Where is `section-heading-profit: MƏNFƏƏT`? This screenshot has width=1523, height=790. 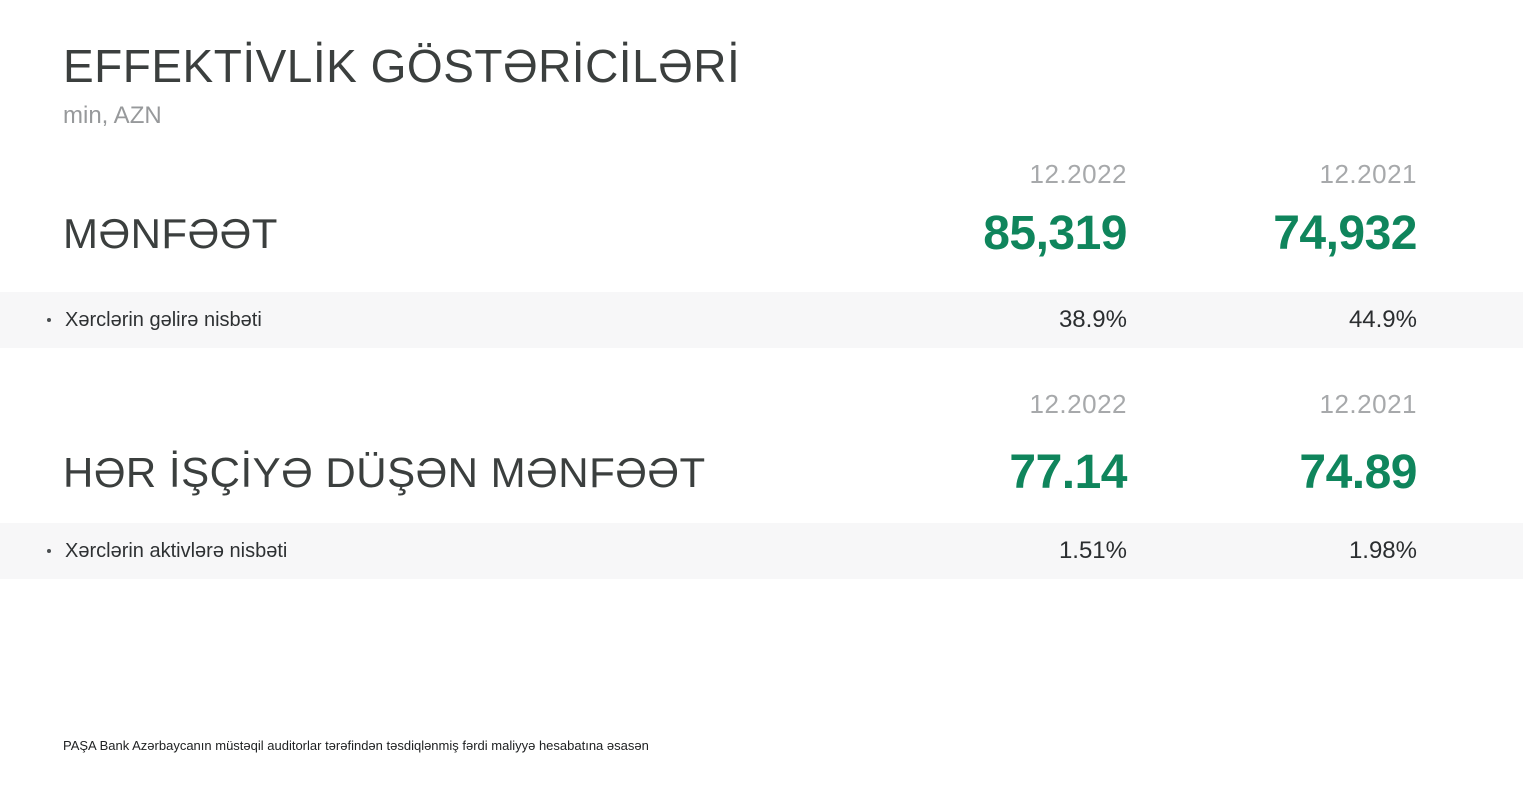 section-heading-profit: MƏNFƏƏT is located at coordinates (170, 233).